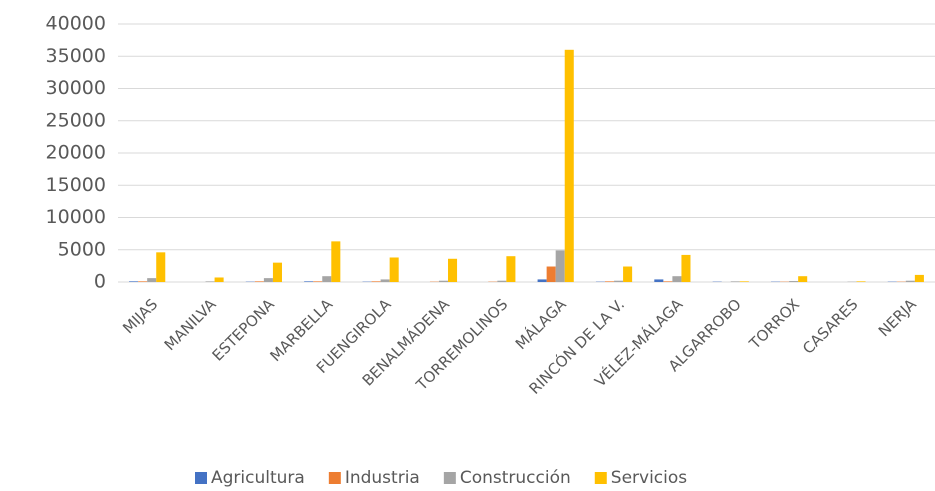 This screenshot has height=491, width=935. I want to click on x-tick-label: MÁLAGA, so click(540, 323).